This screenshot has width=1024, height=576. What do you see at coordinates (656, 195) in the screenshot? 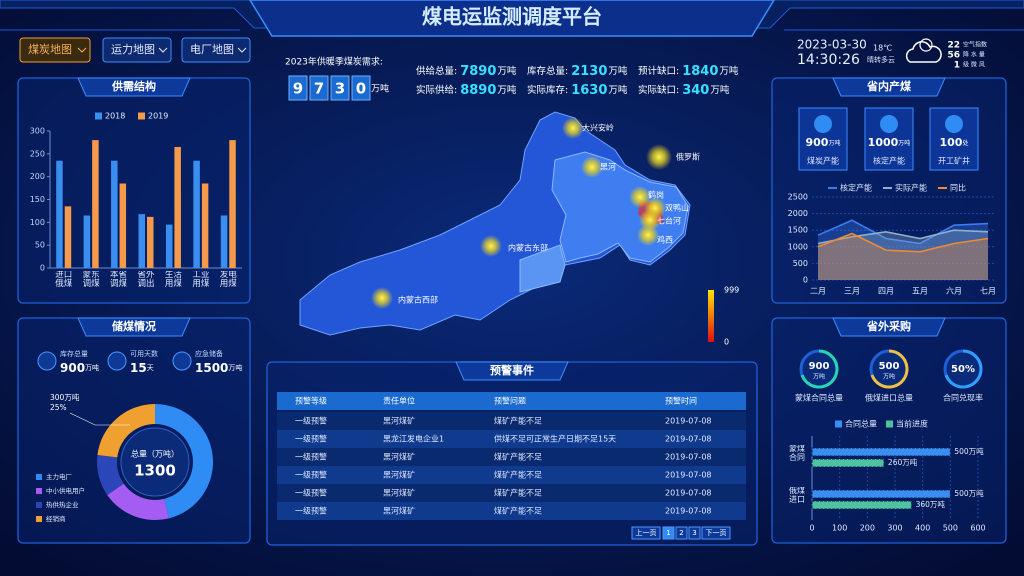
I see `map-label: 鹤岗` at bounding box center [656, 195].